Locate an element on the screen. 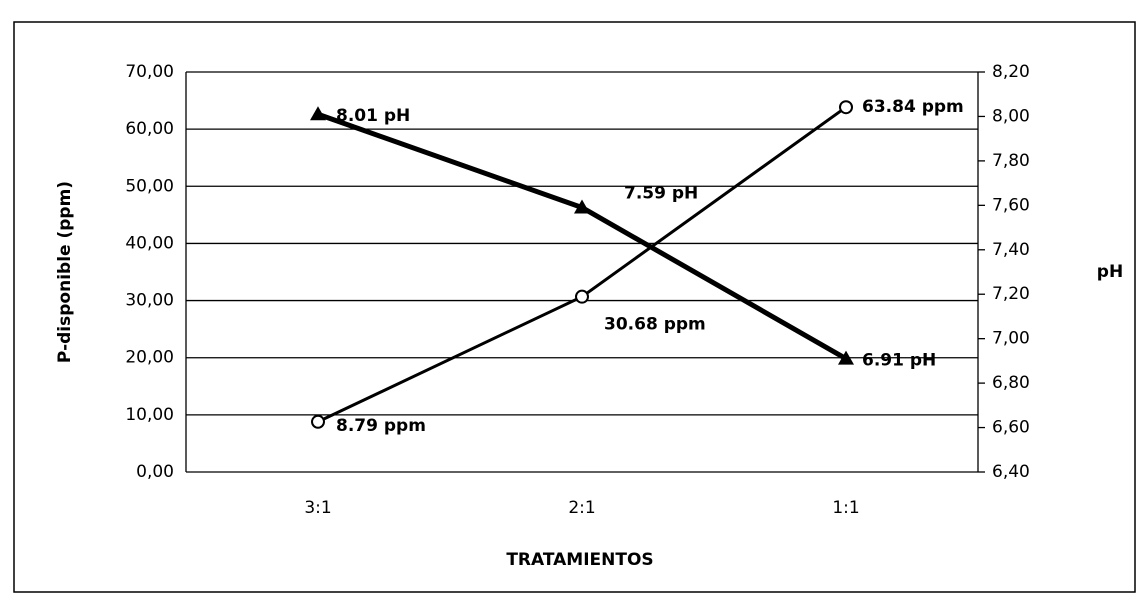 This screenshot has width=1146, height=602. y2-tick-label: 6,60 is located at coordinates (1011, 428).